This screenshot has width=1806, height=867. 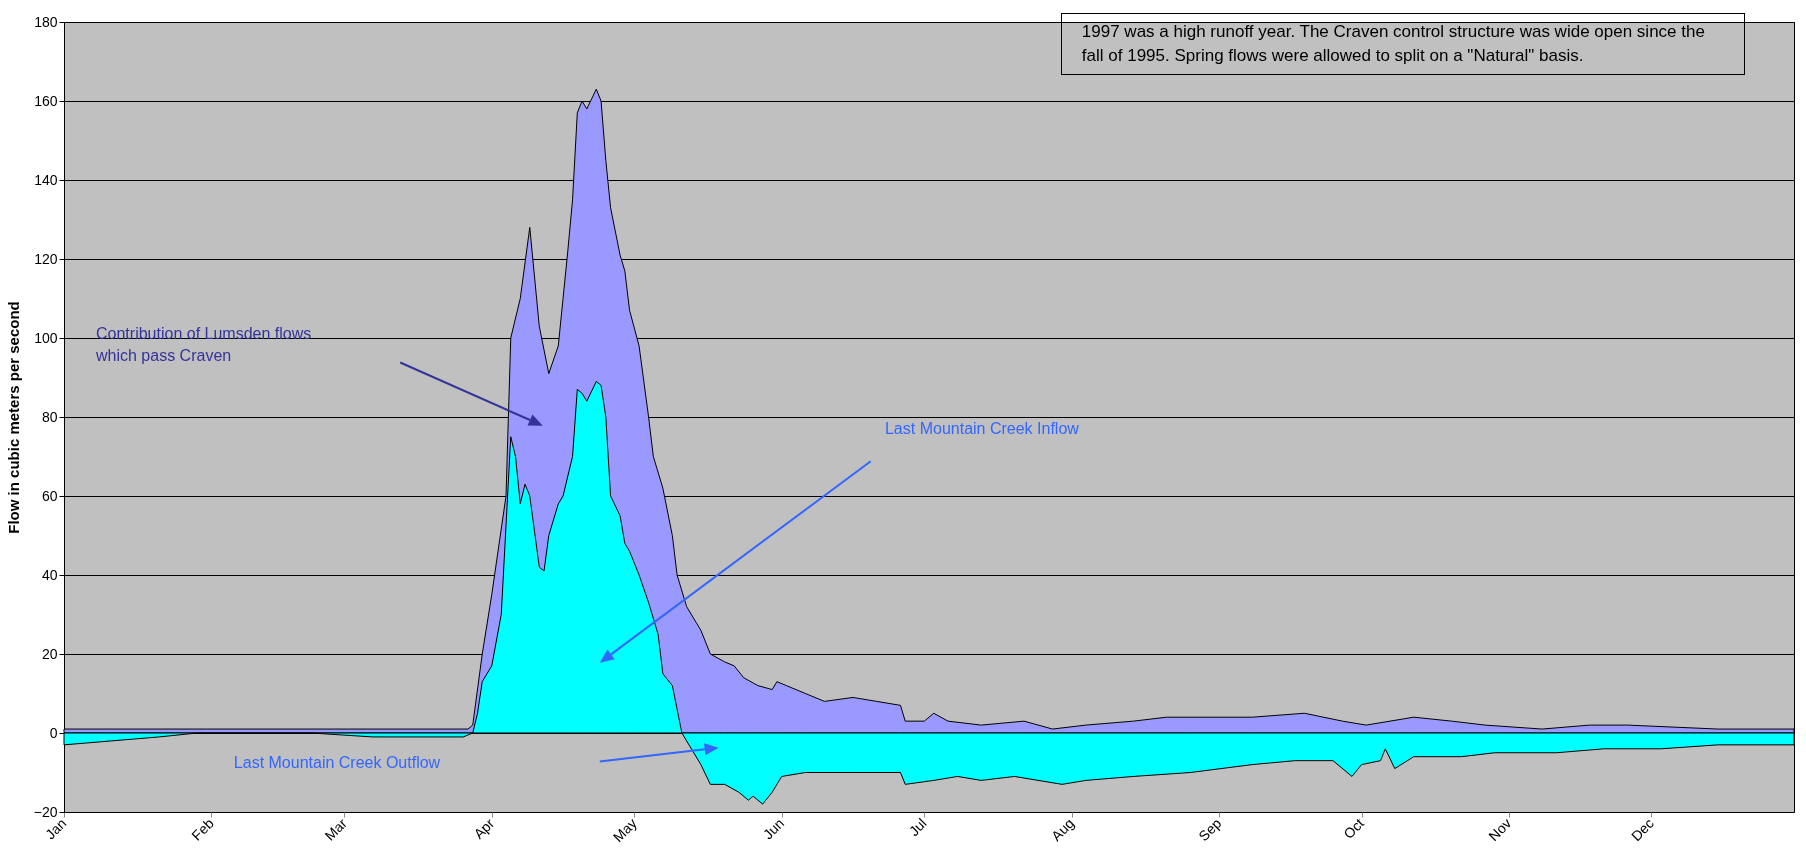 What do you see at coordinates (1063, 830) in the screenshot?
I see `x-tick-label: Aug` at bounding box center [1063, 830].